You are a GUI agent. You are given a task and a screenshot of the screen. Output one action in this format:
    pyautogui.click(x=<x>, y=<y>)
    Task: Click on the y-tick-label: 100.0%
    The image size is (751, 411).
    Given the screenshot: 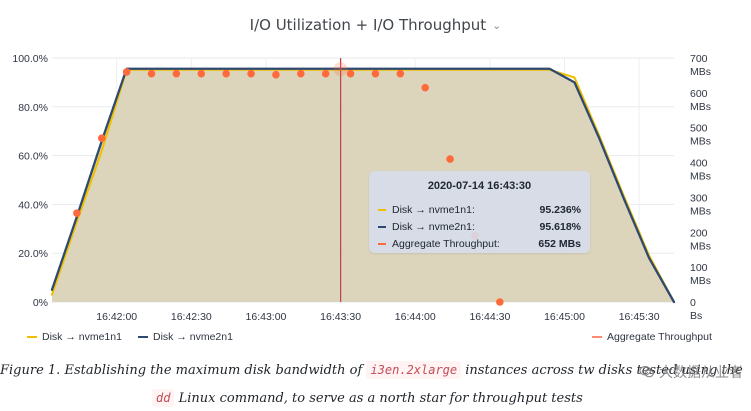 What is the action you would take?
    pyautogui.click(x=30, y=59)
    